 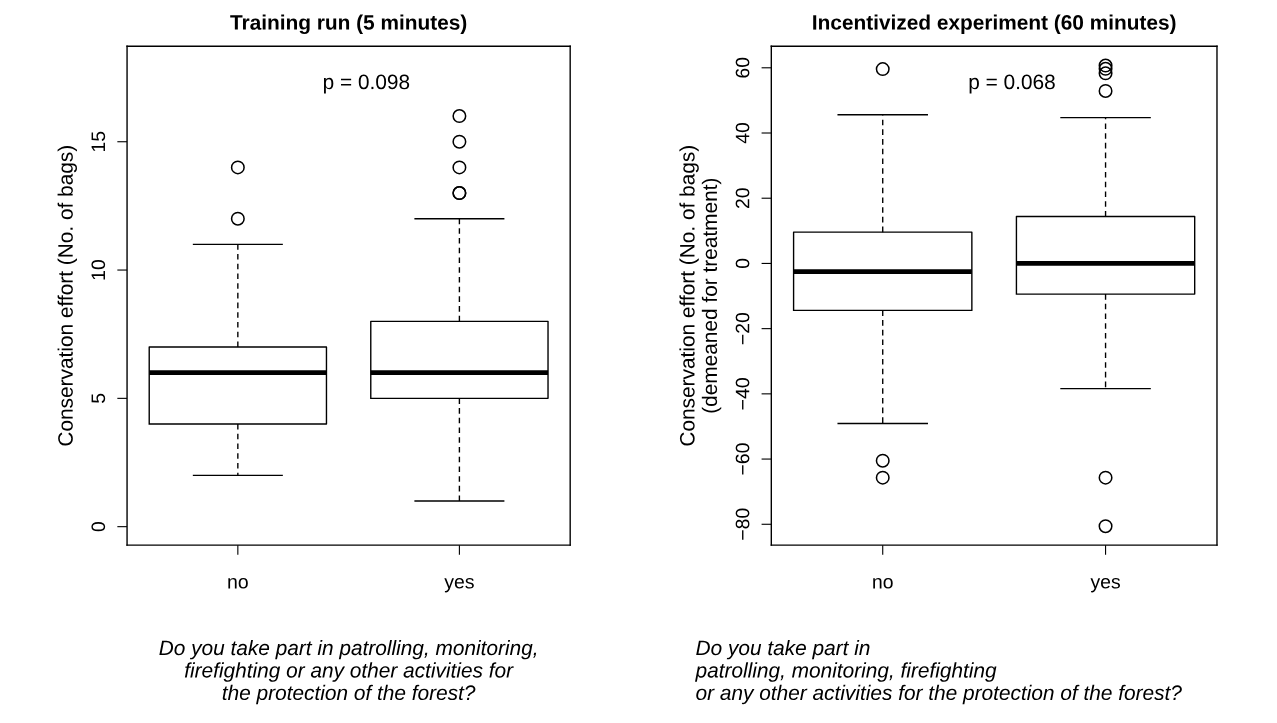 What do you see at coordinates (67, 296) in the screenshot?
I see `y-axis-title: Conservation effort (No. of bags)` at bounding box center [67, 296].